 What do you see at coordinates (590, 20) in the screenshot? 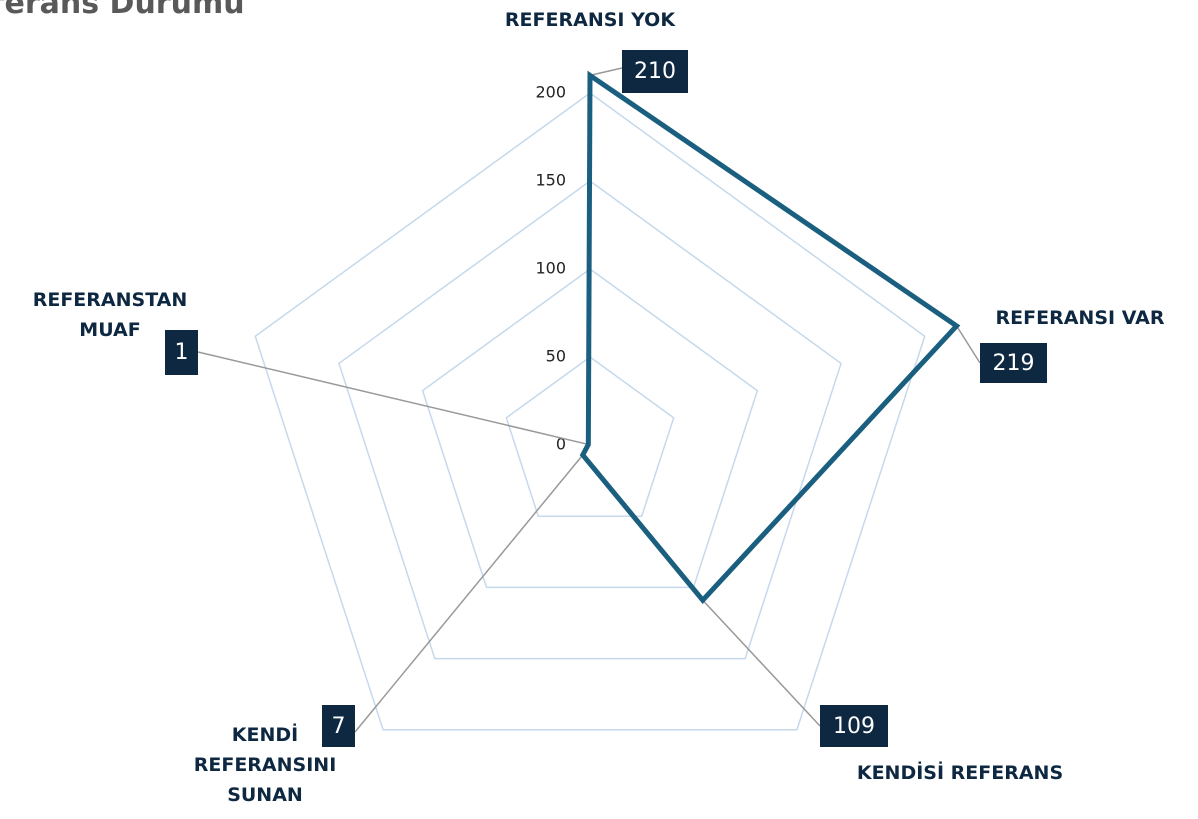
I see `category-label: REFERANSI YOK` at bounding box center [590, 20].